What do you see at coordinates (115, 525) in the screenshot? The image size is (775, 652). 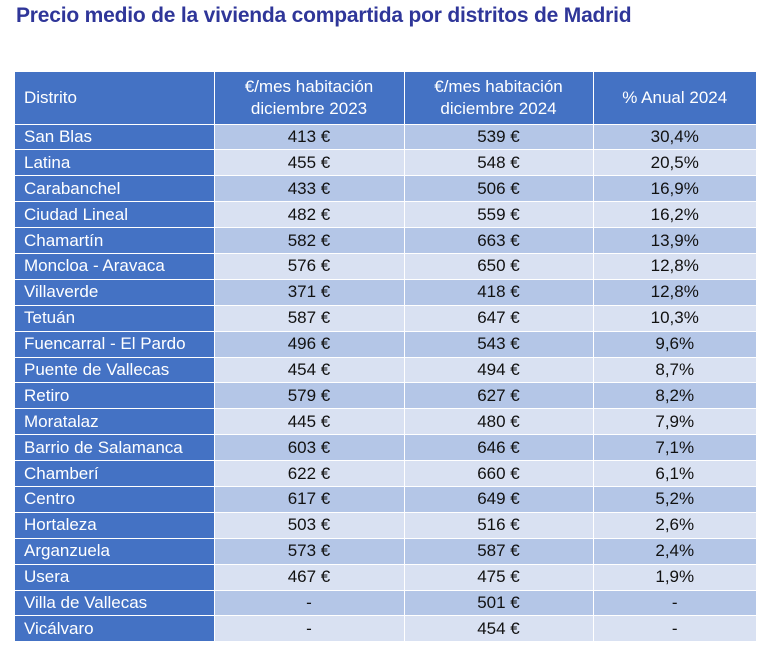 I see `district-cell: Hortaleza` at bounding box center [115, 525].